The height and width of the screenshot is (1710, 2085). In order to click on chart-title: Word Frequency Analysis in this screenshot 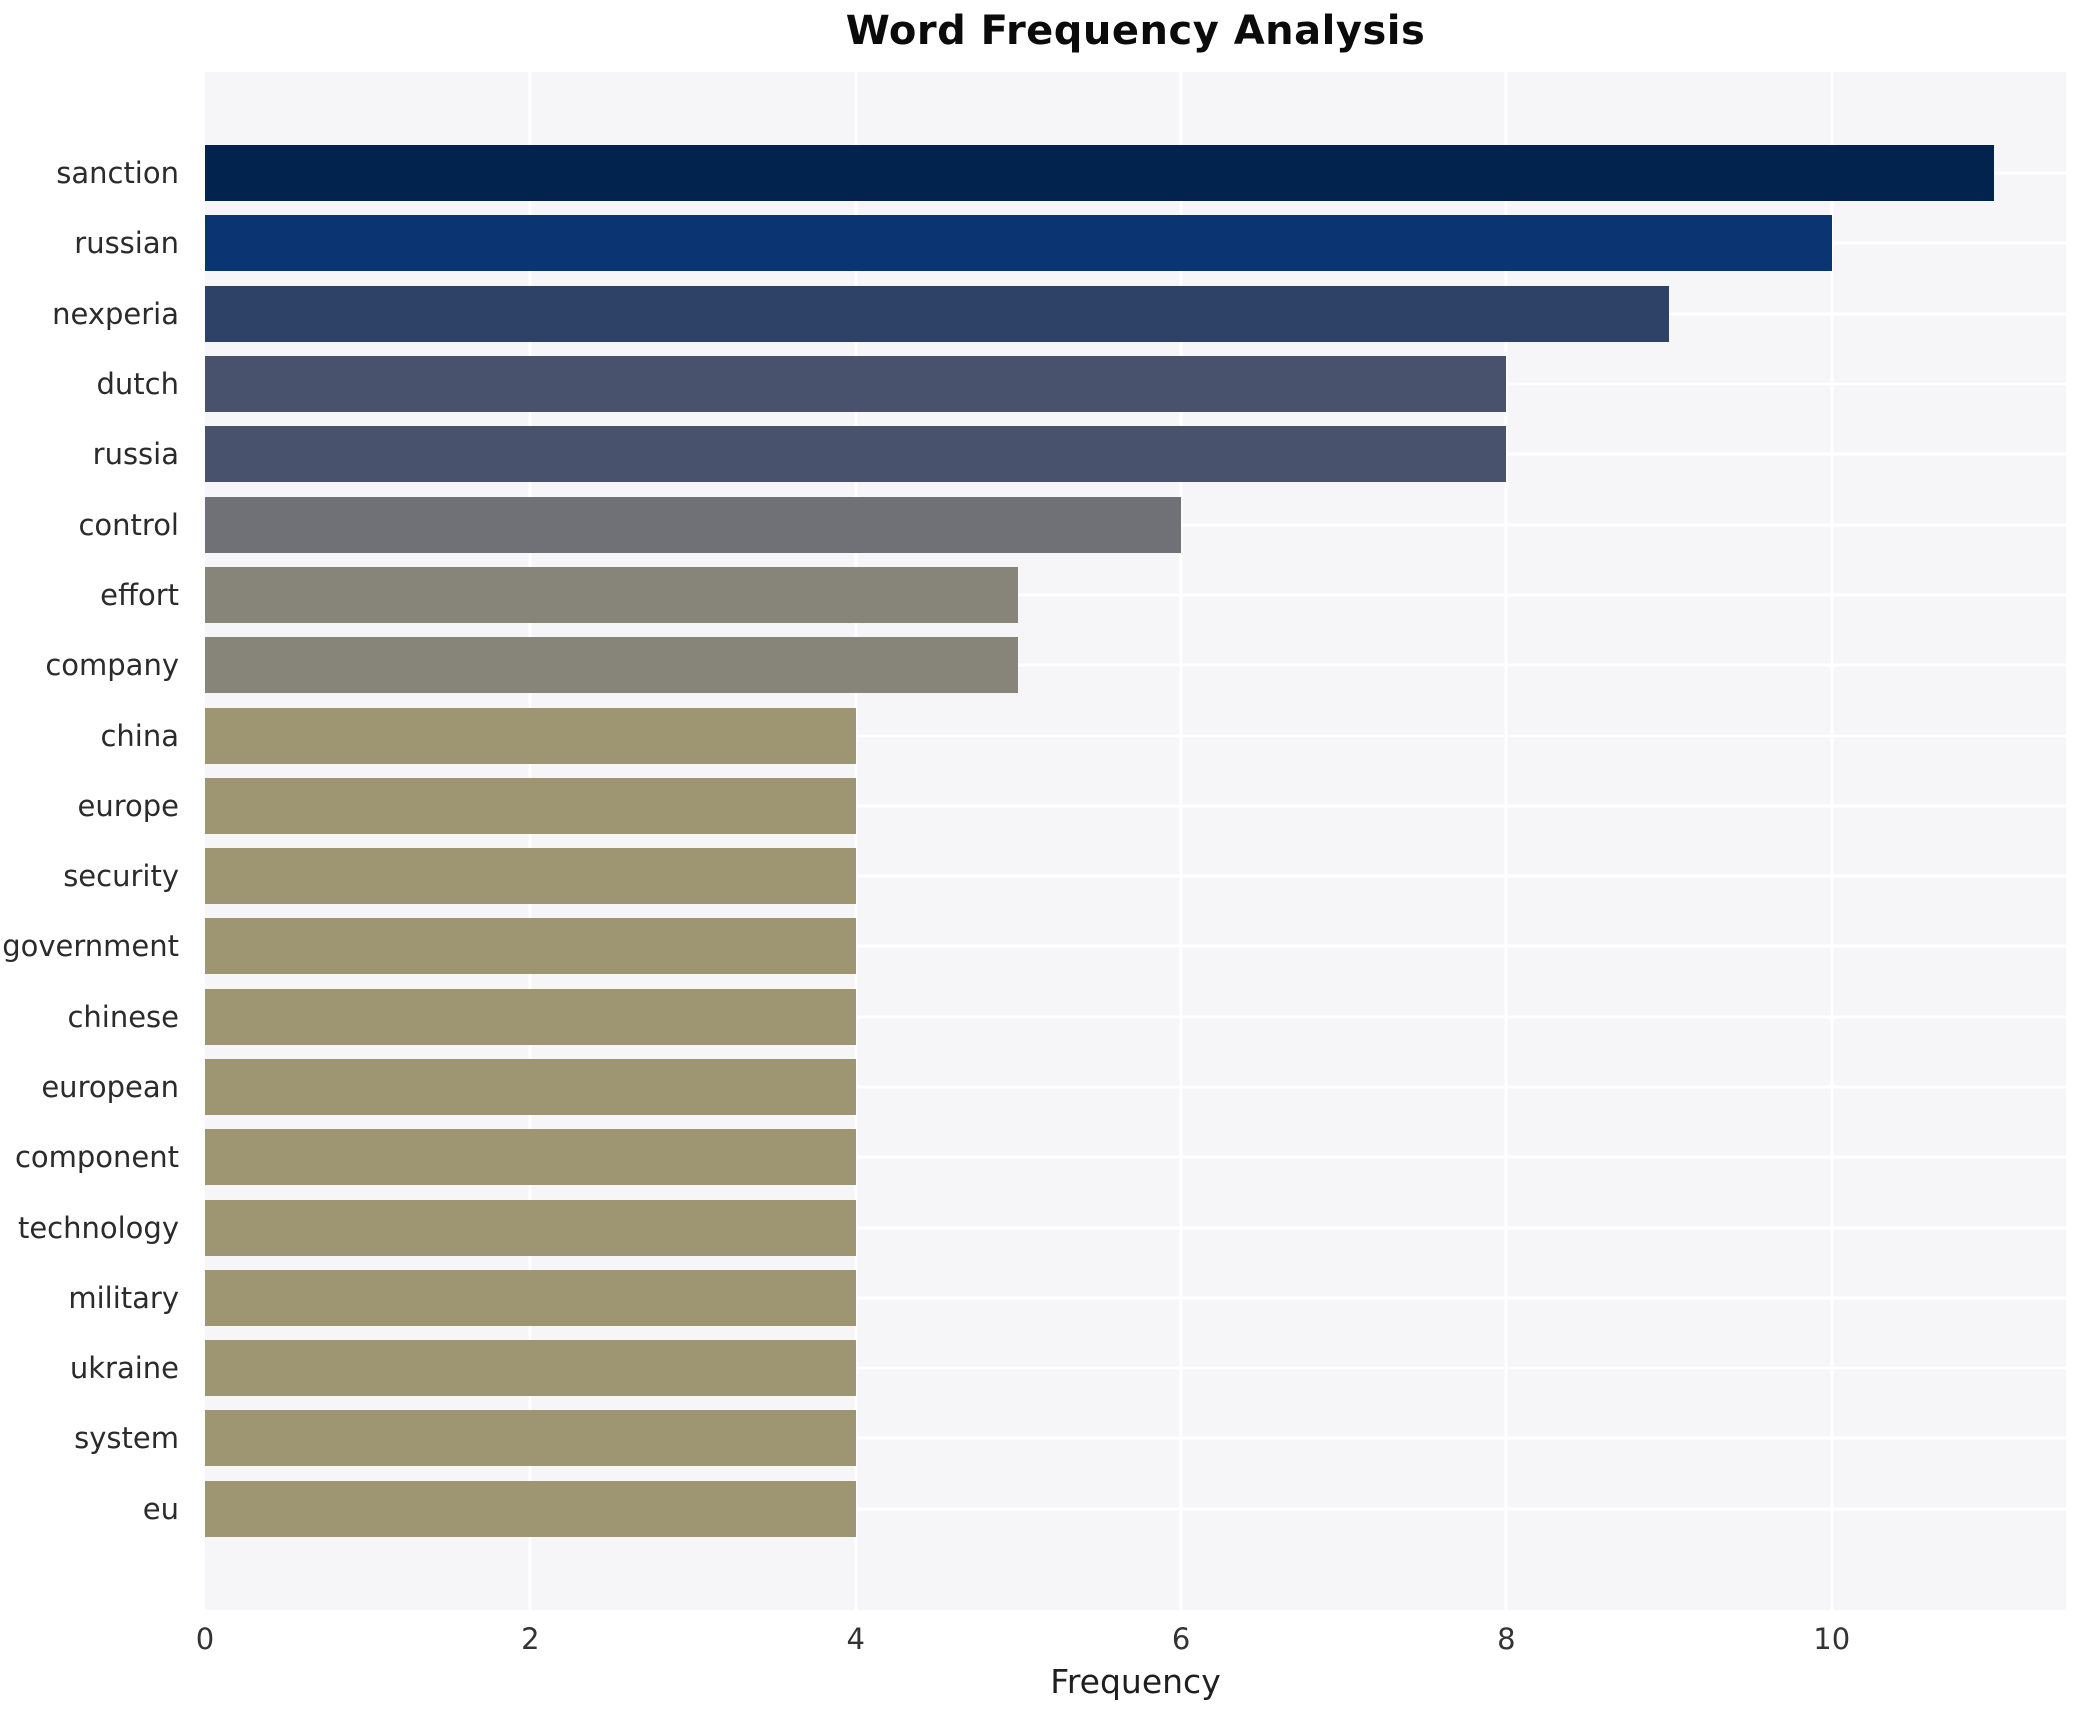, I will do `click(1135, 31)`.